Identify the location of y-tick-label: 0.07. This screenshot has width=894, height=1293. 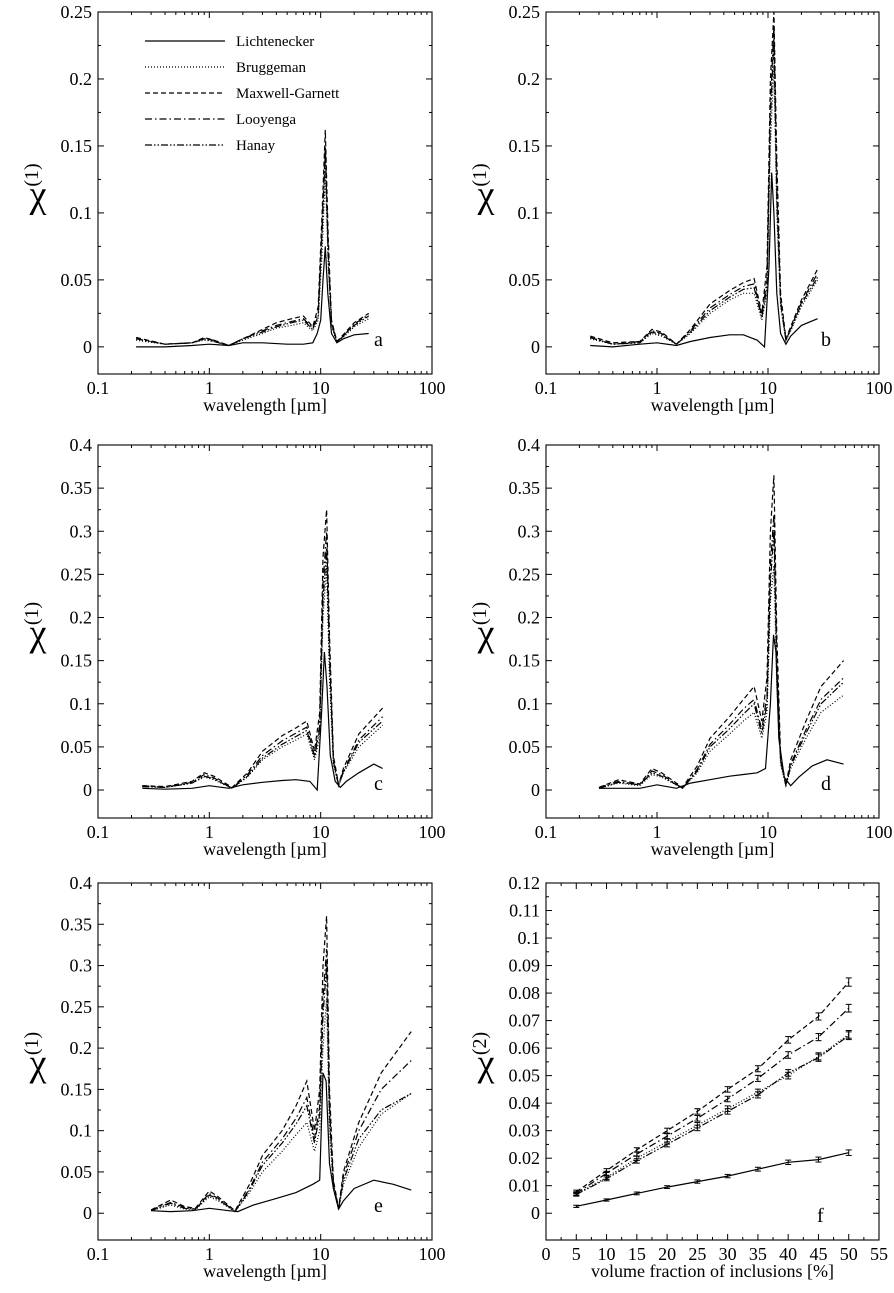
(525, 1021).